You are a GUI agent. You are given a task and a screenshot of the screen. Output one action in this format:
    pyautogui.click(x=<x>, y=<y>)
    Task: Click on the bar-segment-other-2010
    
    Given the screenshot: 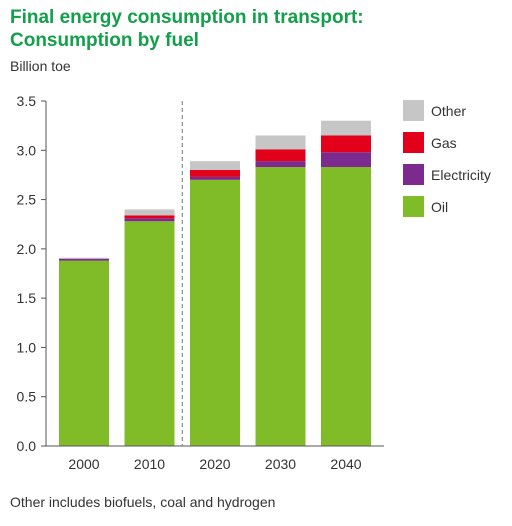 What is the action you would take?
    pyautogui.click(x=149, y=212)
    